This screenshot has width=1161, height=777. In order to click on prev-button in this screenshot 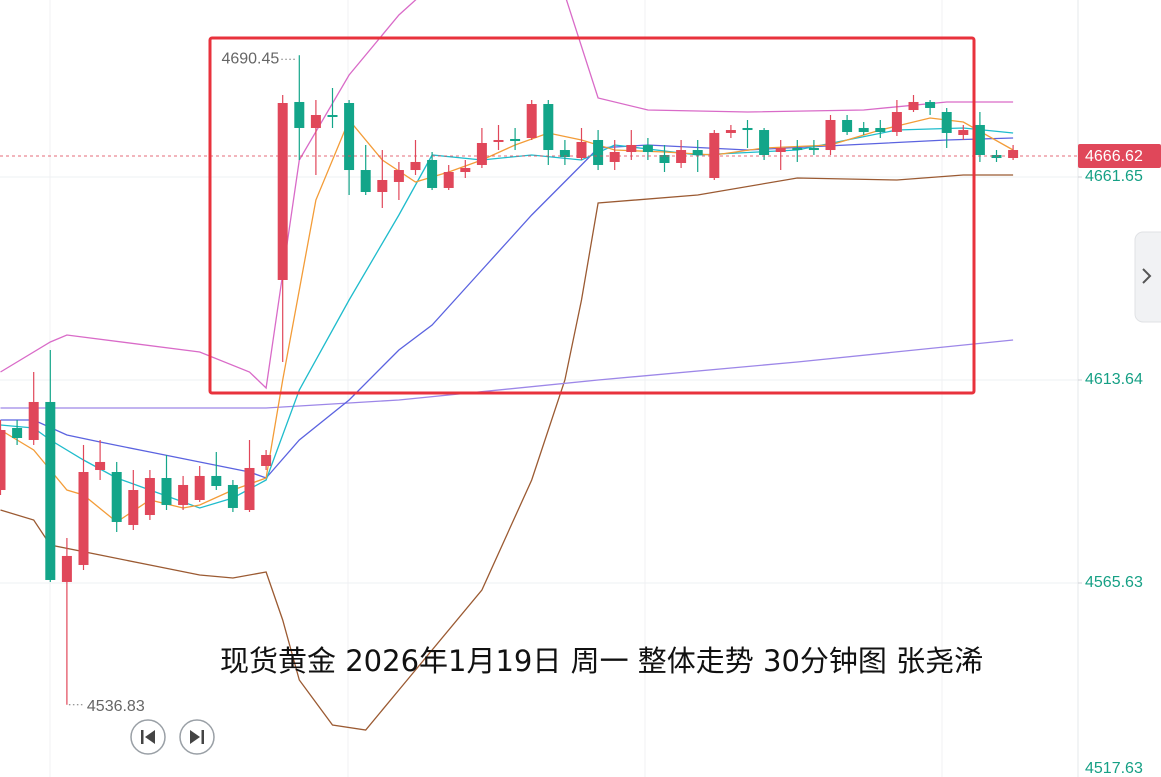, I will do `click(148, 737)`.